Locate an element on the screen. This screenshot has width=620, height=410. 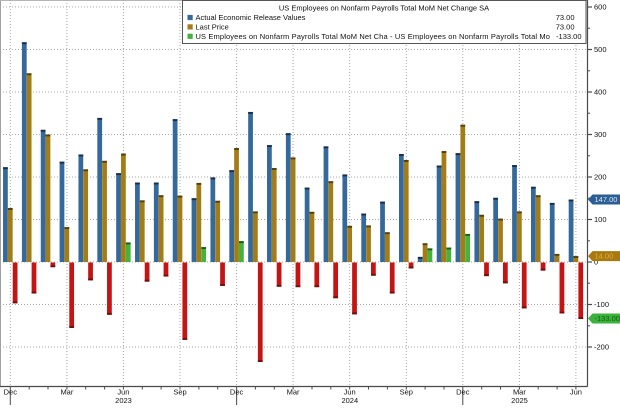
svg-text: 147.00 is located at coordinates (606, 199).